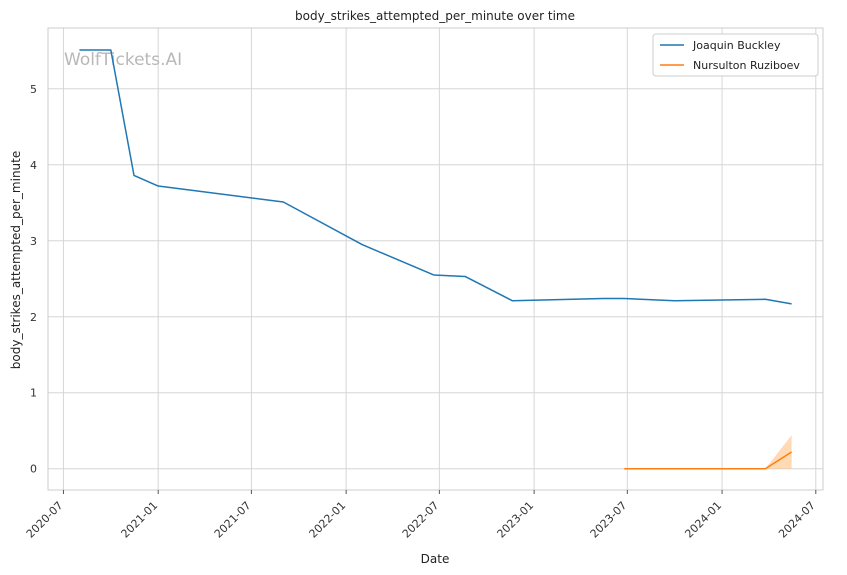  Describe the element at coordinates (435, 559) in the screenshot. I see `x-axis-label: Date` at that location.